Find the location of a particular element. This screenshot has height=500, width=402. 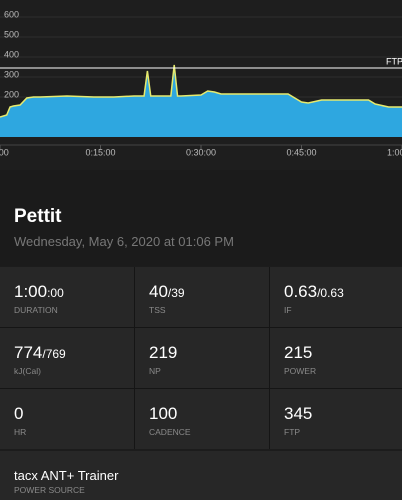

stat-cell: 0.63/0.63 IF is located at coordinates (336, 297).